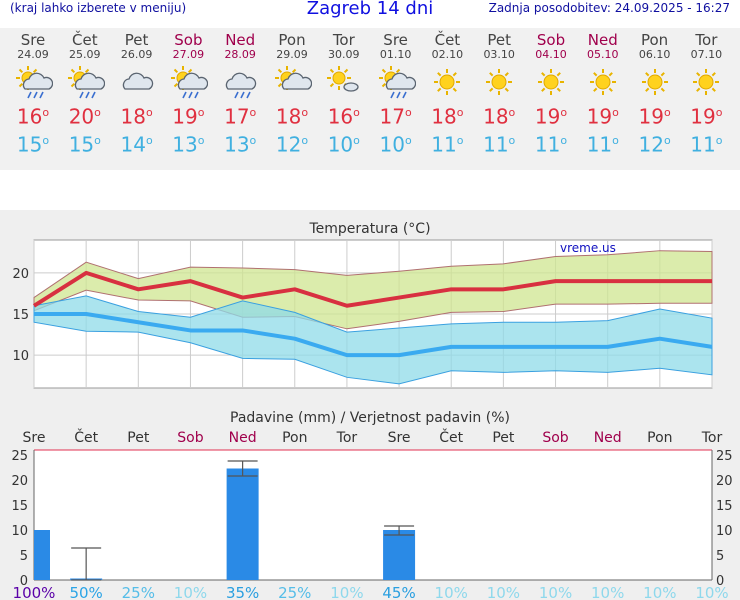  Describe the element at coordinates (240, 54) in the screenshot. I see `day-date: 28.09` at that location.